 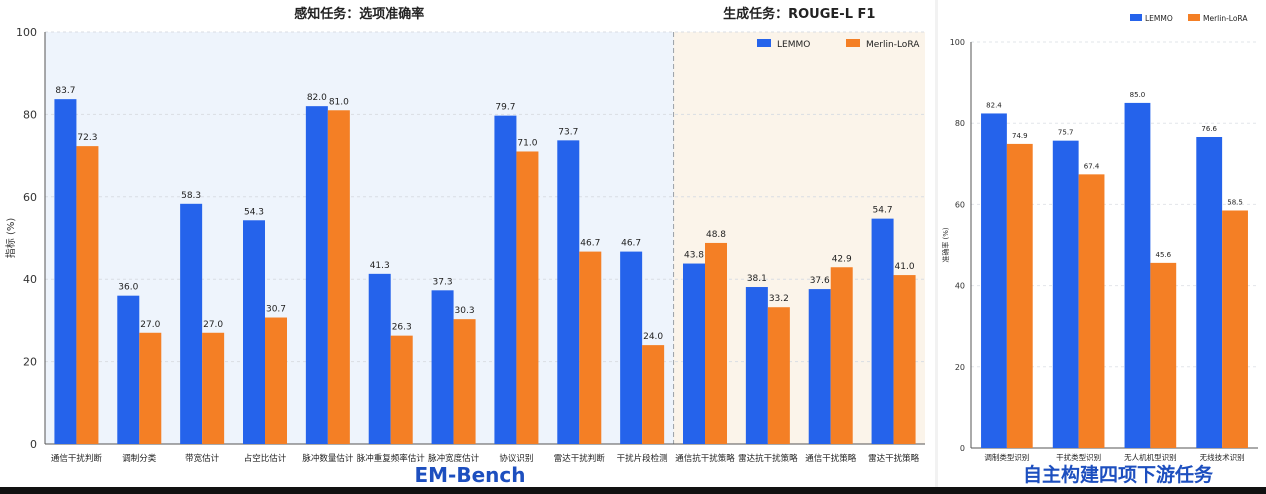 I want to click on data-label-lemmo: 75.7, so click(x=1066, y=133).